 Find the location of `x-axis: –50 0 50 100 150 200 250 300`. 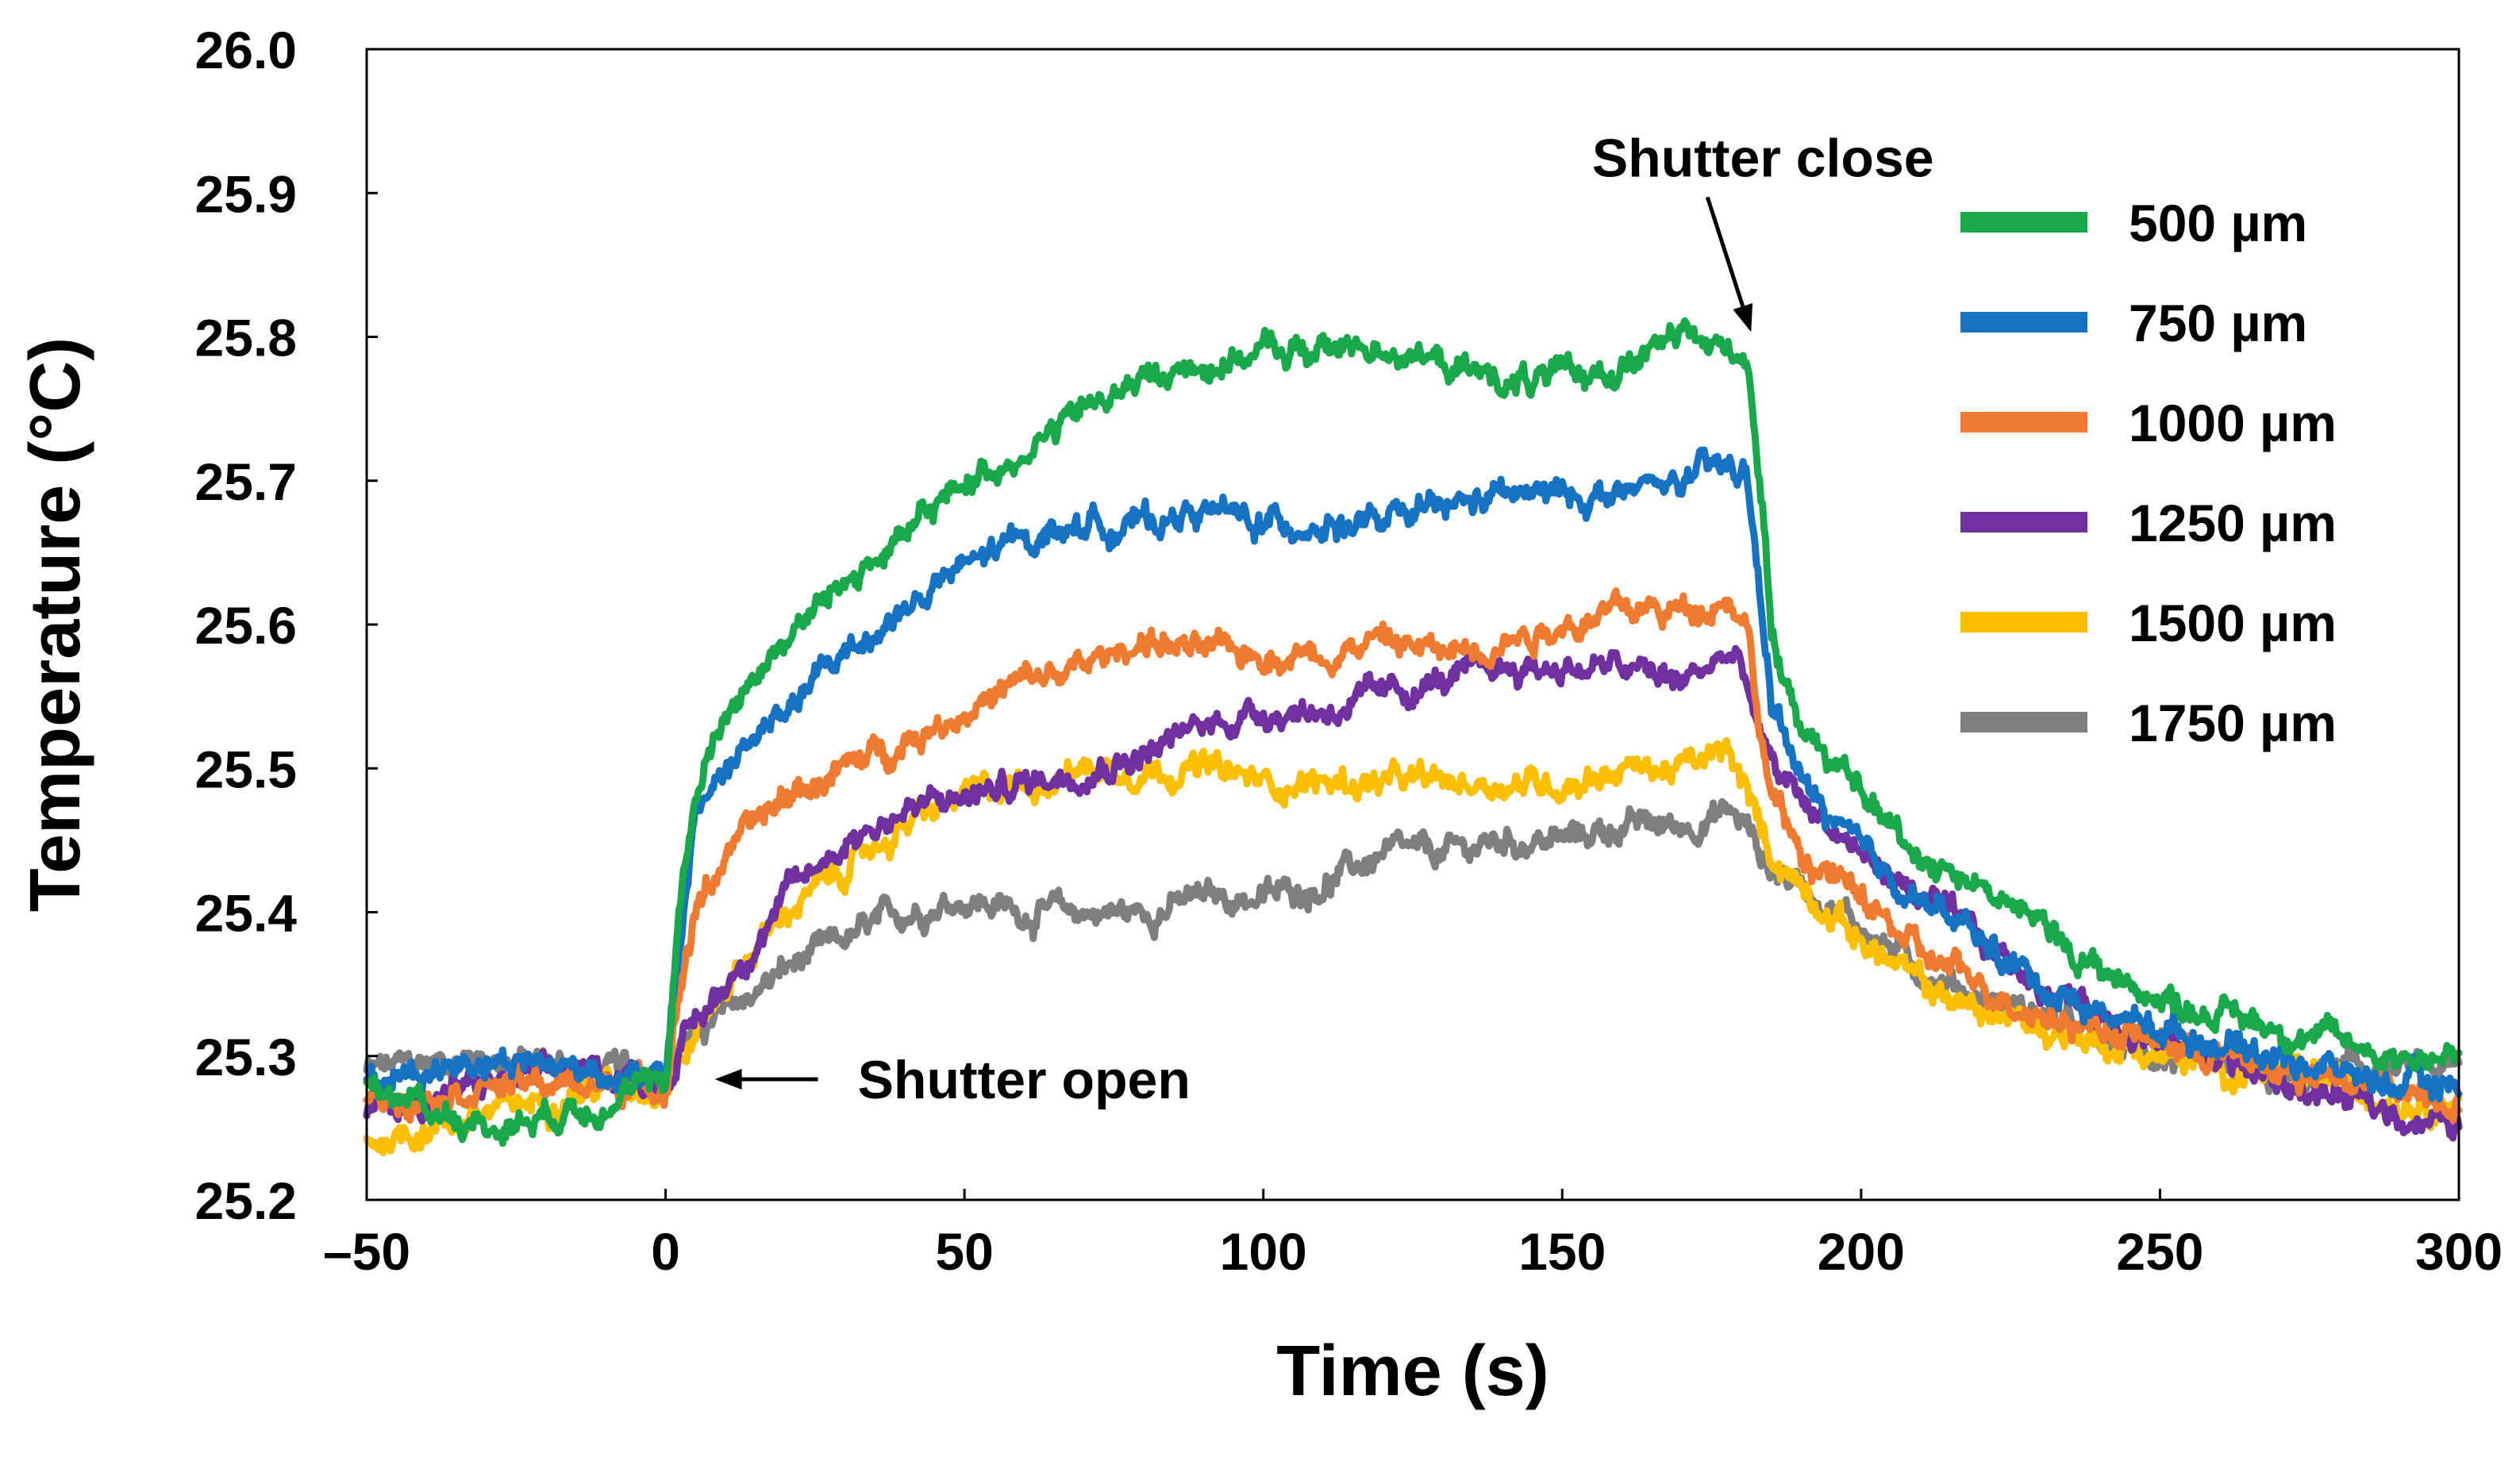

x-axis: –50 0 50 100 150 200 250 300 is located at coordinates (1413, 1235).